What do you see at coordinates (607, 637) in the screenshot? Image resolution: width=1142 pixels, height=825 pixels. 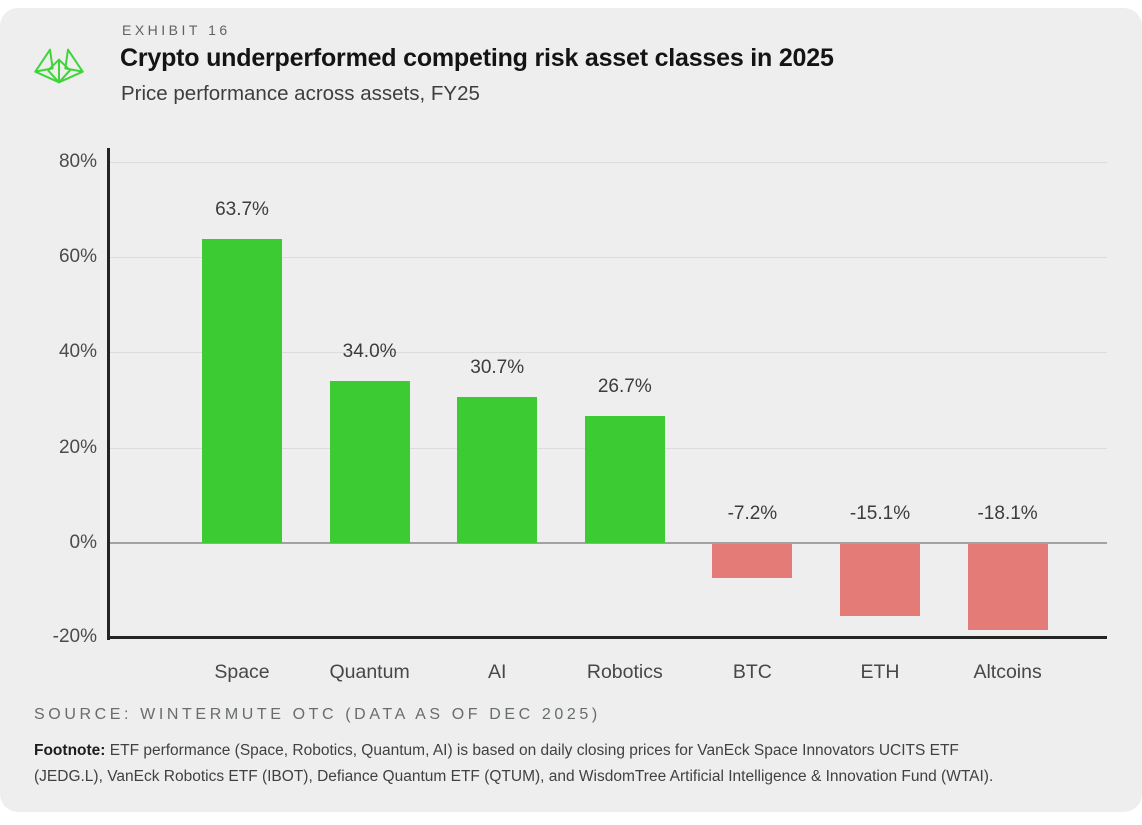 I see `x-axis-line` at bounding box center [607, 637].